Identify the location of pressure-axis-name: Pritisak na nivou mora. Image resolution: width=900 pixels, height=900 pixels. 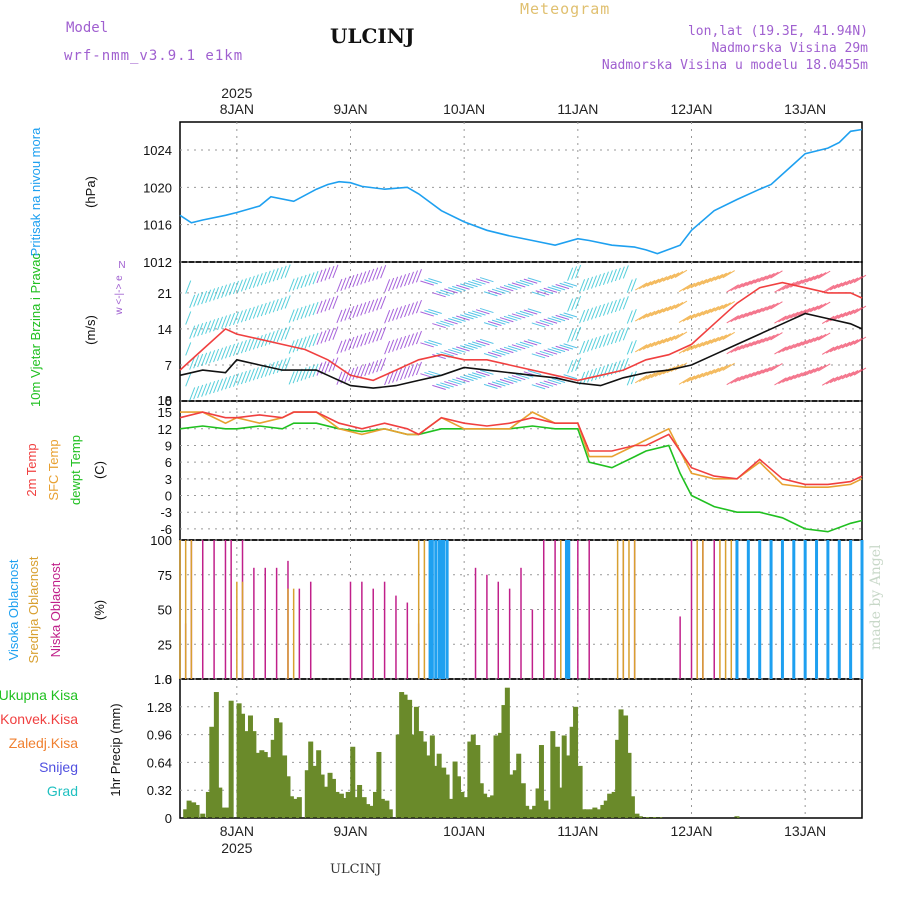
(35, 191).